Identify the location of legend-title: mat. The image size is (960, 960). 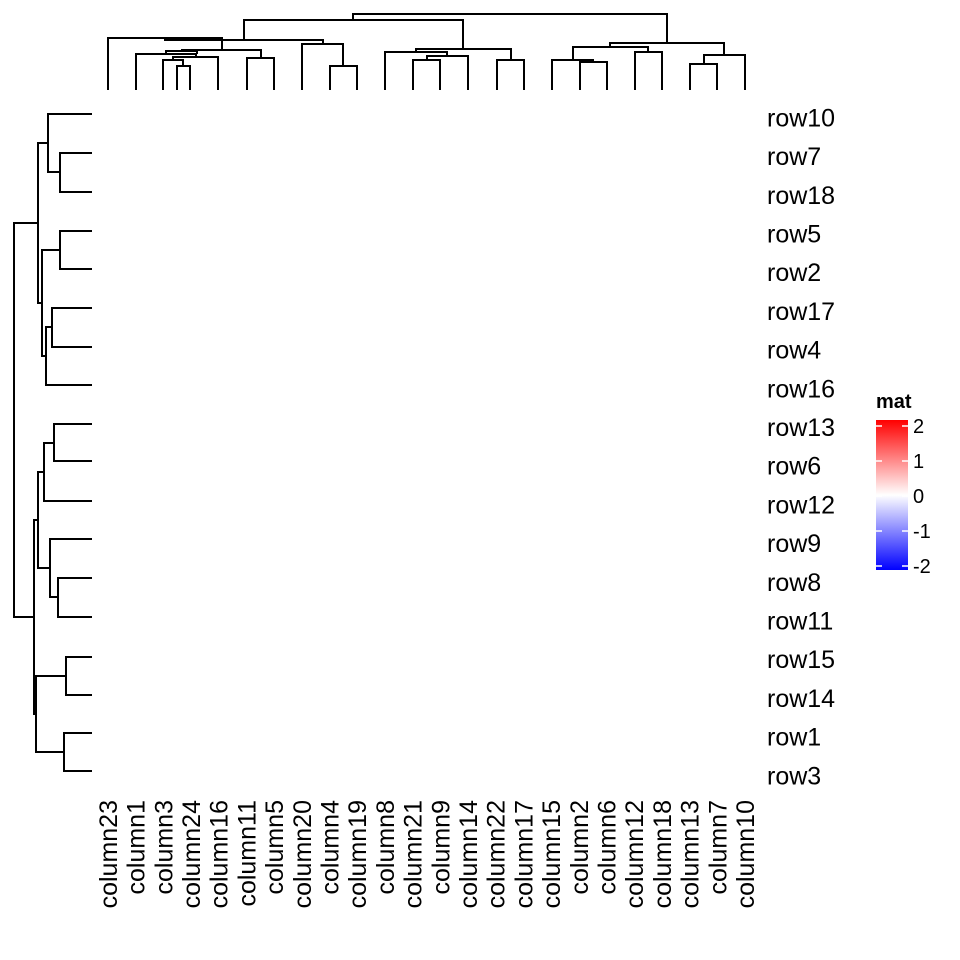
(894, 402).